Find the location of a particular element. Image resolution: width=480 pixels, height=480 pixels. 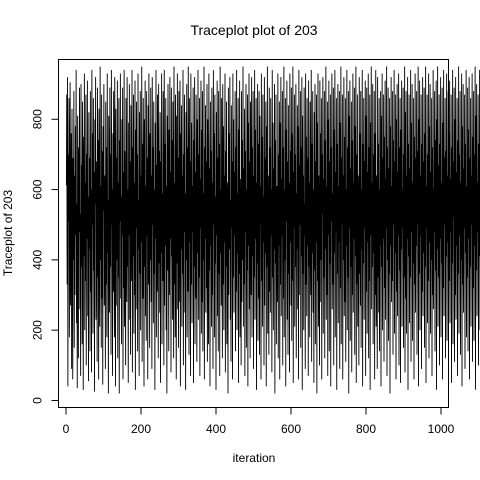

x-tick-label: 0 is located at coordinates (66, 429).